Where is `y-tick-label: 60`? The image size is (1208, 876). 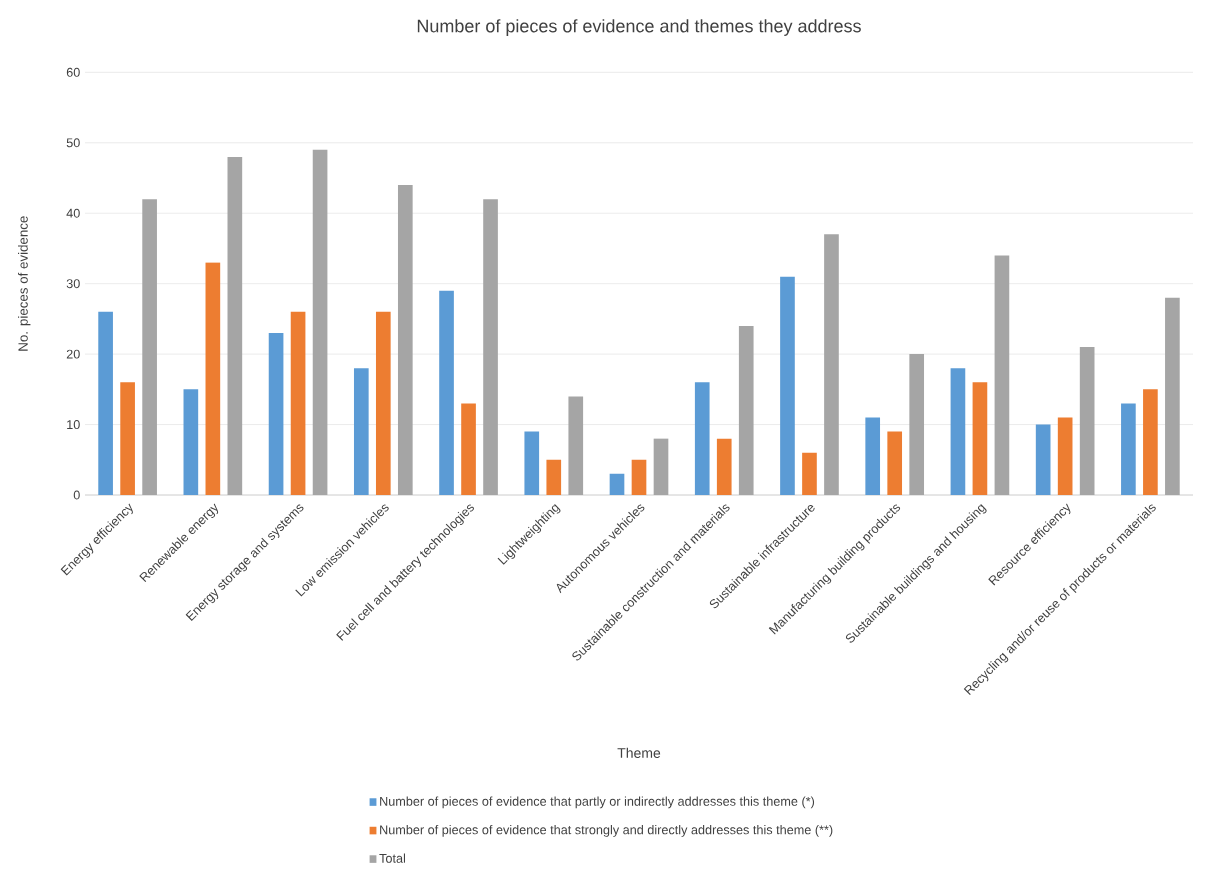
y-tick-label: 60 is located at coordinates (73, 72).